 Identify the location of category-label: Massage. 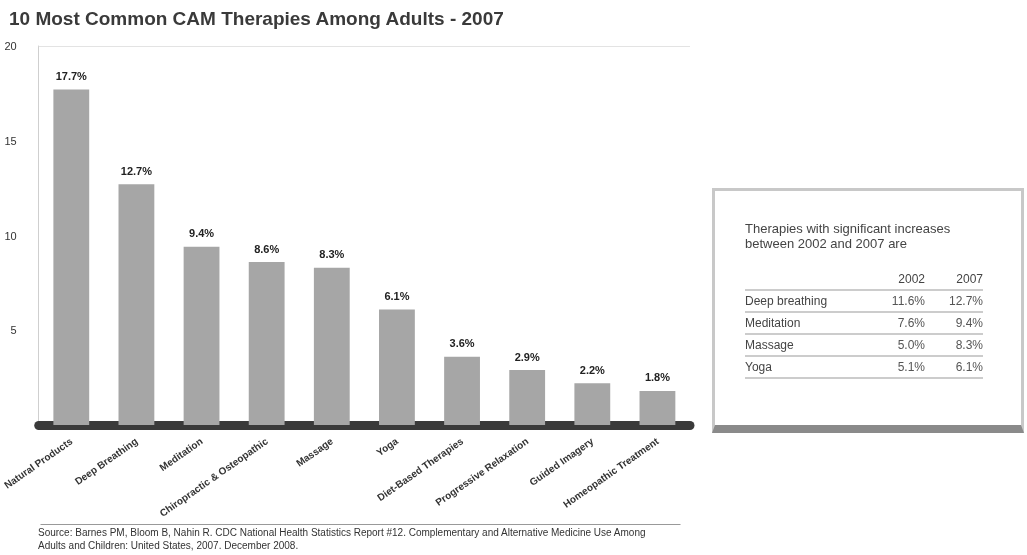
(770, 345).